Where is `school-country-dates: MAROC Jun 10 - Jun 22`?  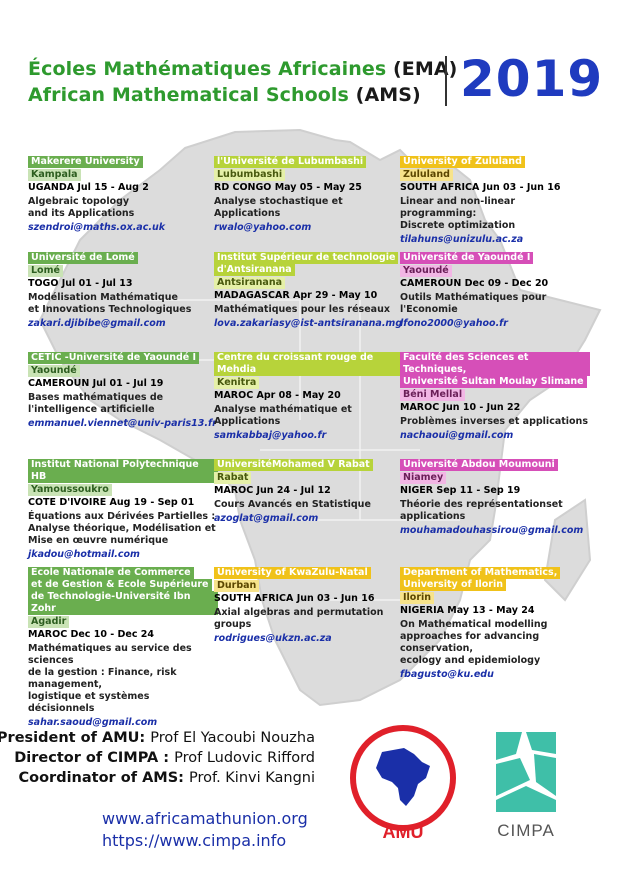
school-country-dates: MAROC Jun 10 - Jun 22 is located at coordinates (460, 407).